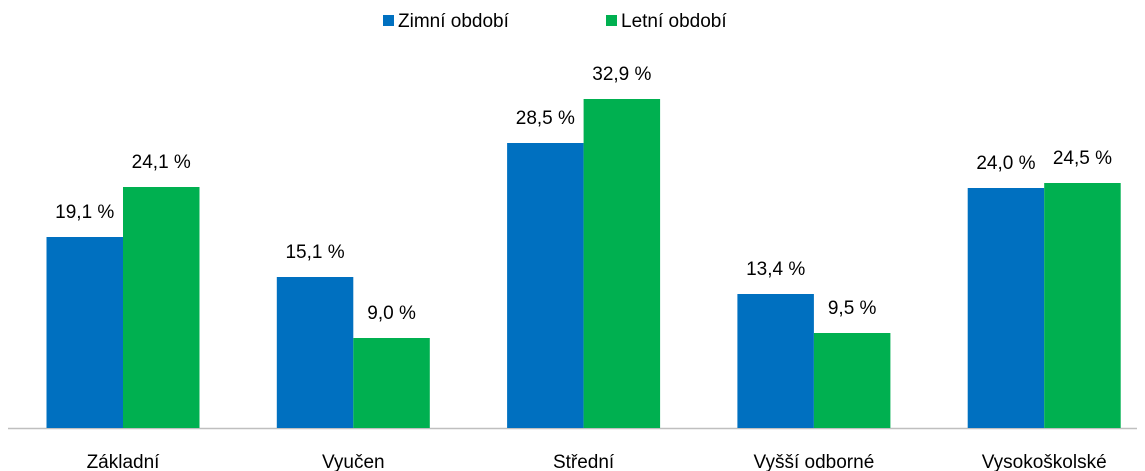 The height and width of the screenshot is (471, 1145). What do you see at coordinates (674, 21) in the screenshot?
I see `legend-label: Letní období` at bounding box center [674, 21].